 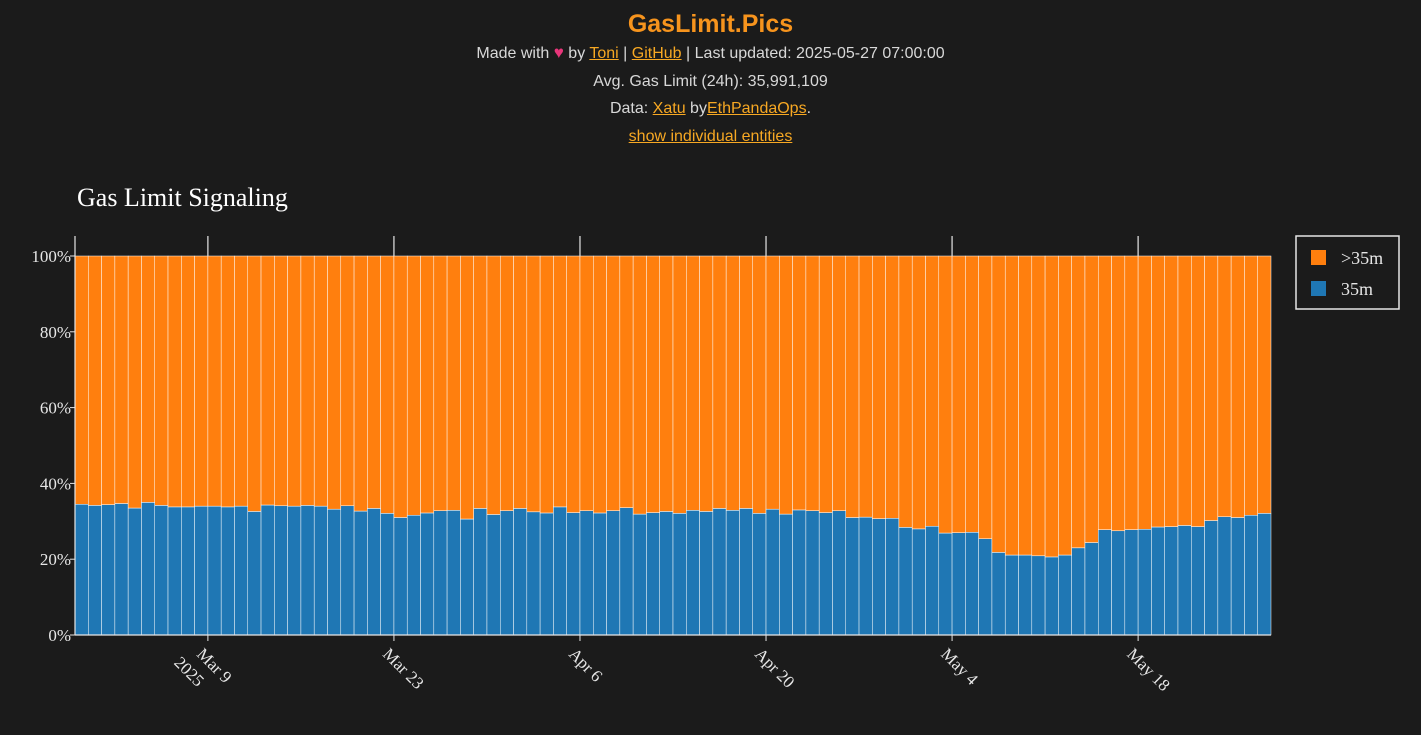 What do you see at coordinates (669, 108) in the screenshot?
I see `xatu-link: Xatu` at bounding box center [669, 108].